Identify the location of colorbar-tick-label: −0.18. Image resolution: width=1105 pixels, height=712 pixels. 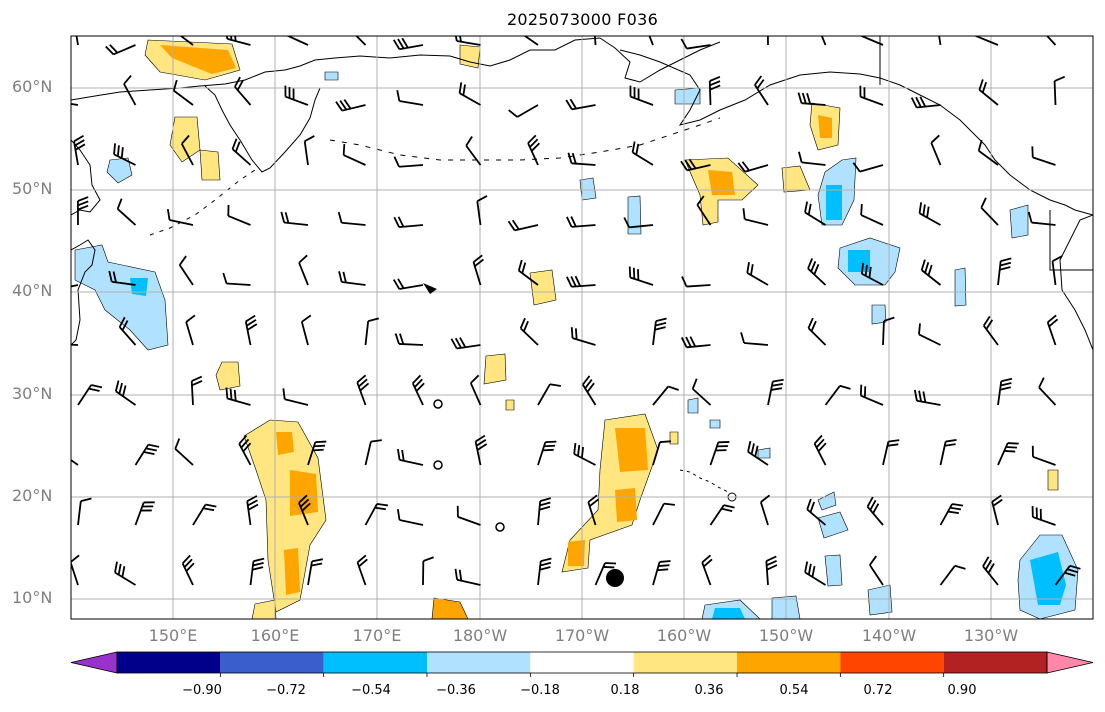
(540, 690).